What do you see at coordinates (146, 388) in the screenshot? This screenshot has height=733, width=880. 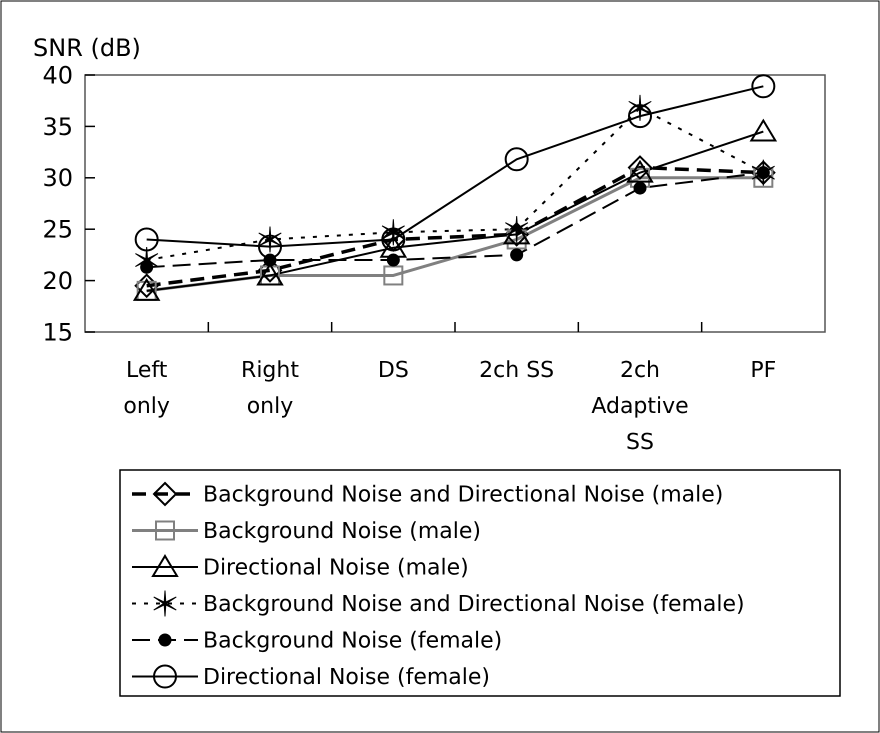 I see `x-tick-label: Left only` at bounding box center [146, 388].